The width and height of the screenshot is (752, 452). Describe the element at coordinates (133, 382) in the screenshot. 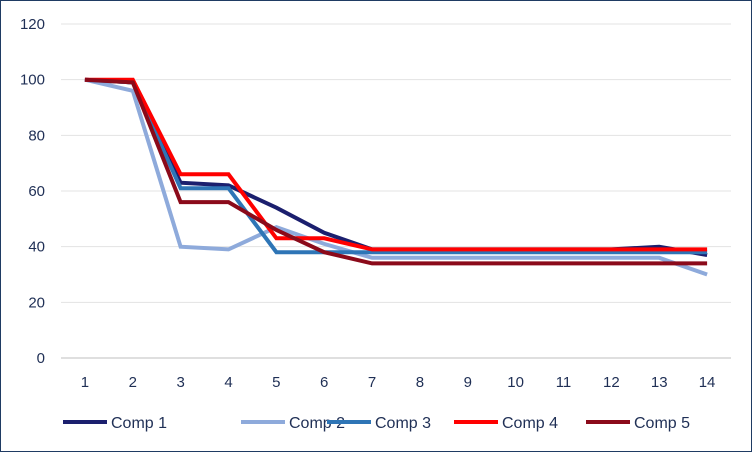

I see `x-tick-label: 2` at that location.